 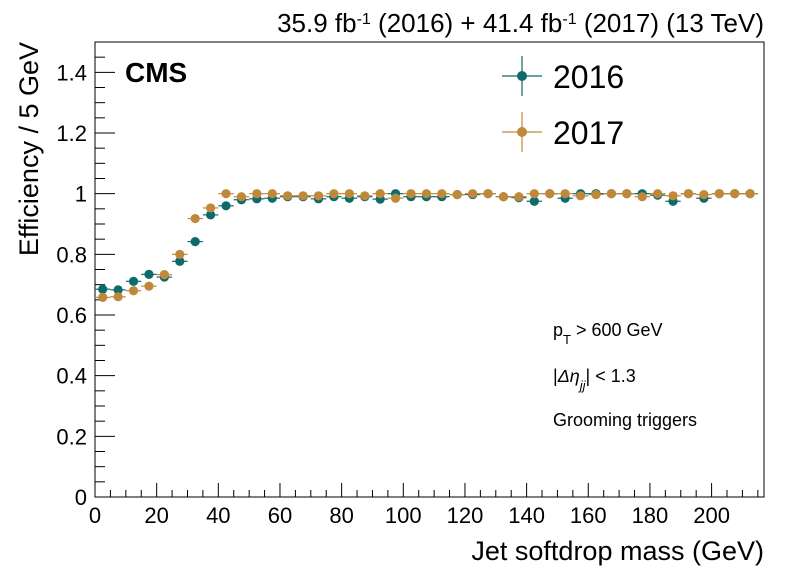 What do you see at coordinates (71, 315) in the screenshot?
I see `y-tick-label: 0.6` at bounding box center [71, 315].